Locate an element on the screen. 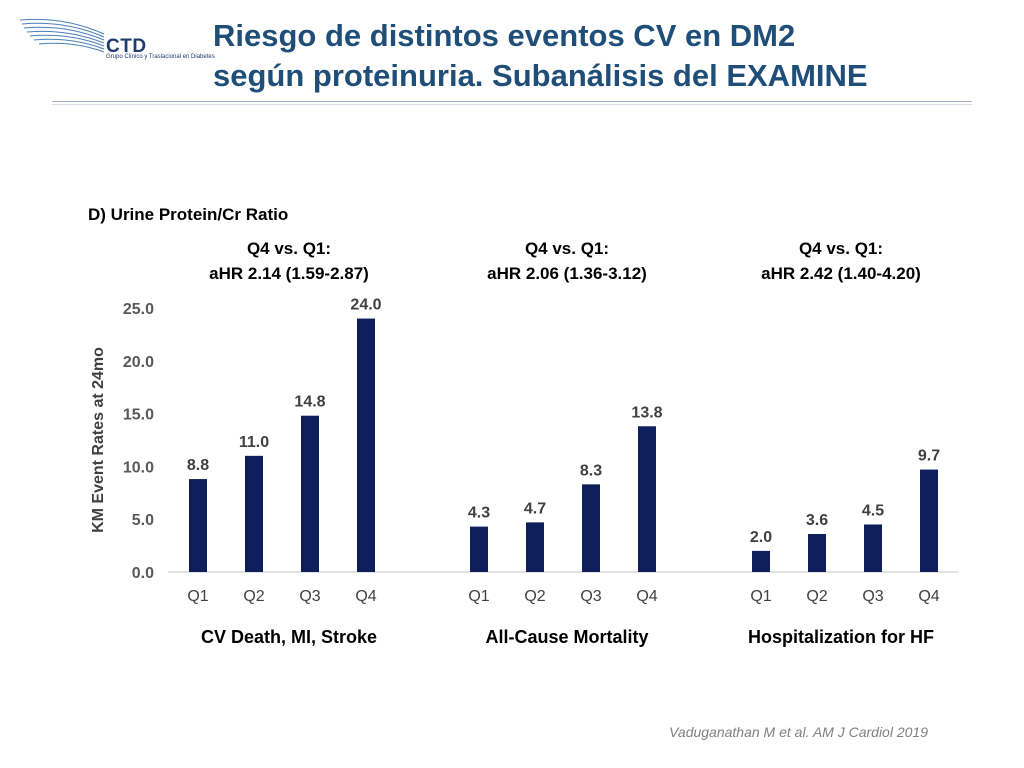  y-tick-label: 10.0 is located at coordinates (138, 467).